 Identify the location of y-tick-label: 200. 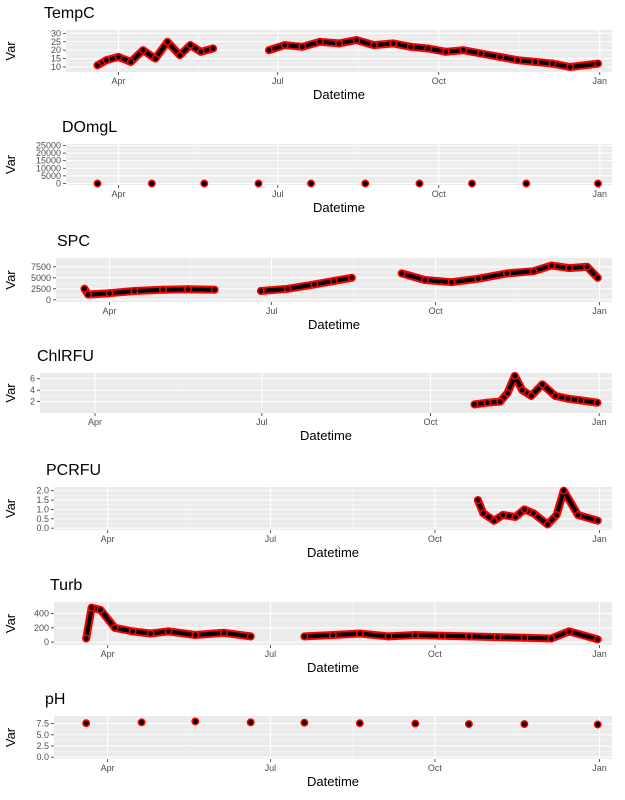
(41, 628).